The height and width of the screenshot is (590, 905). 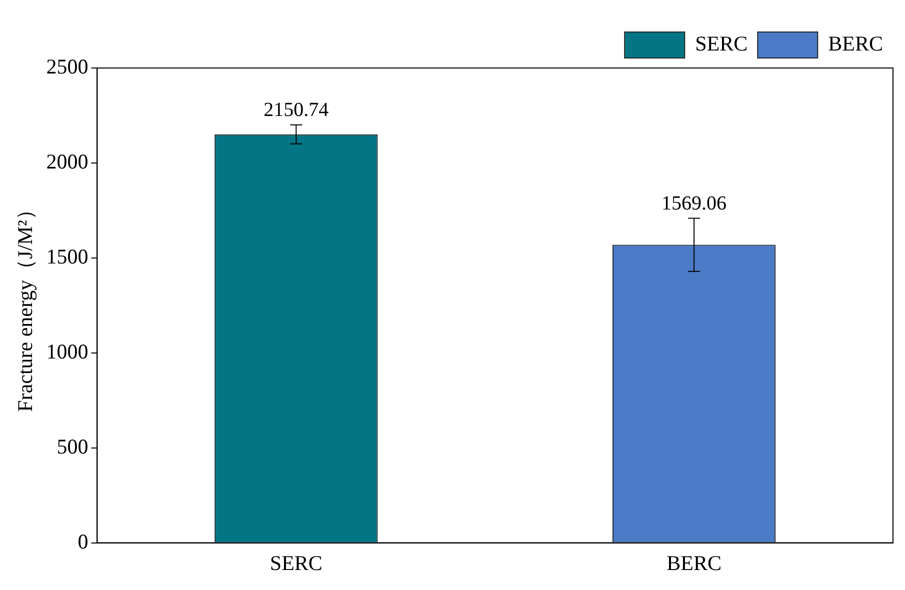 What do you see at coordinates (72, 446) in the screenshot?
I see `y-tick-label: 500` at bounding box center [72, 446].